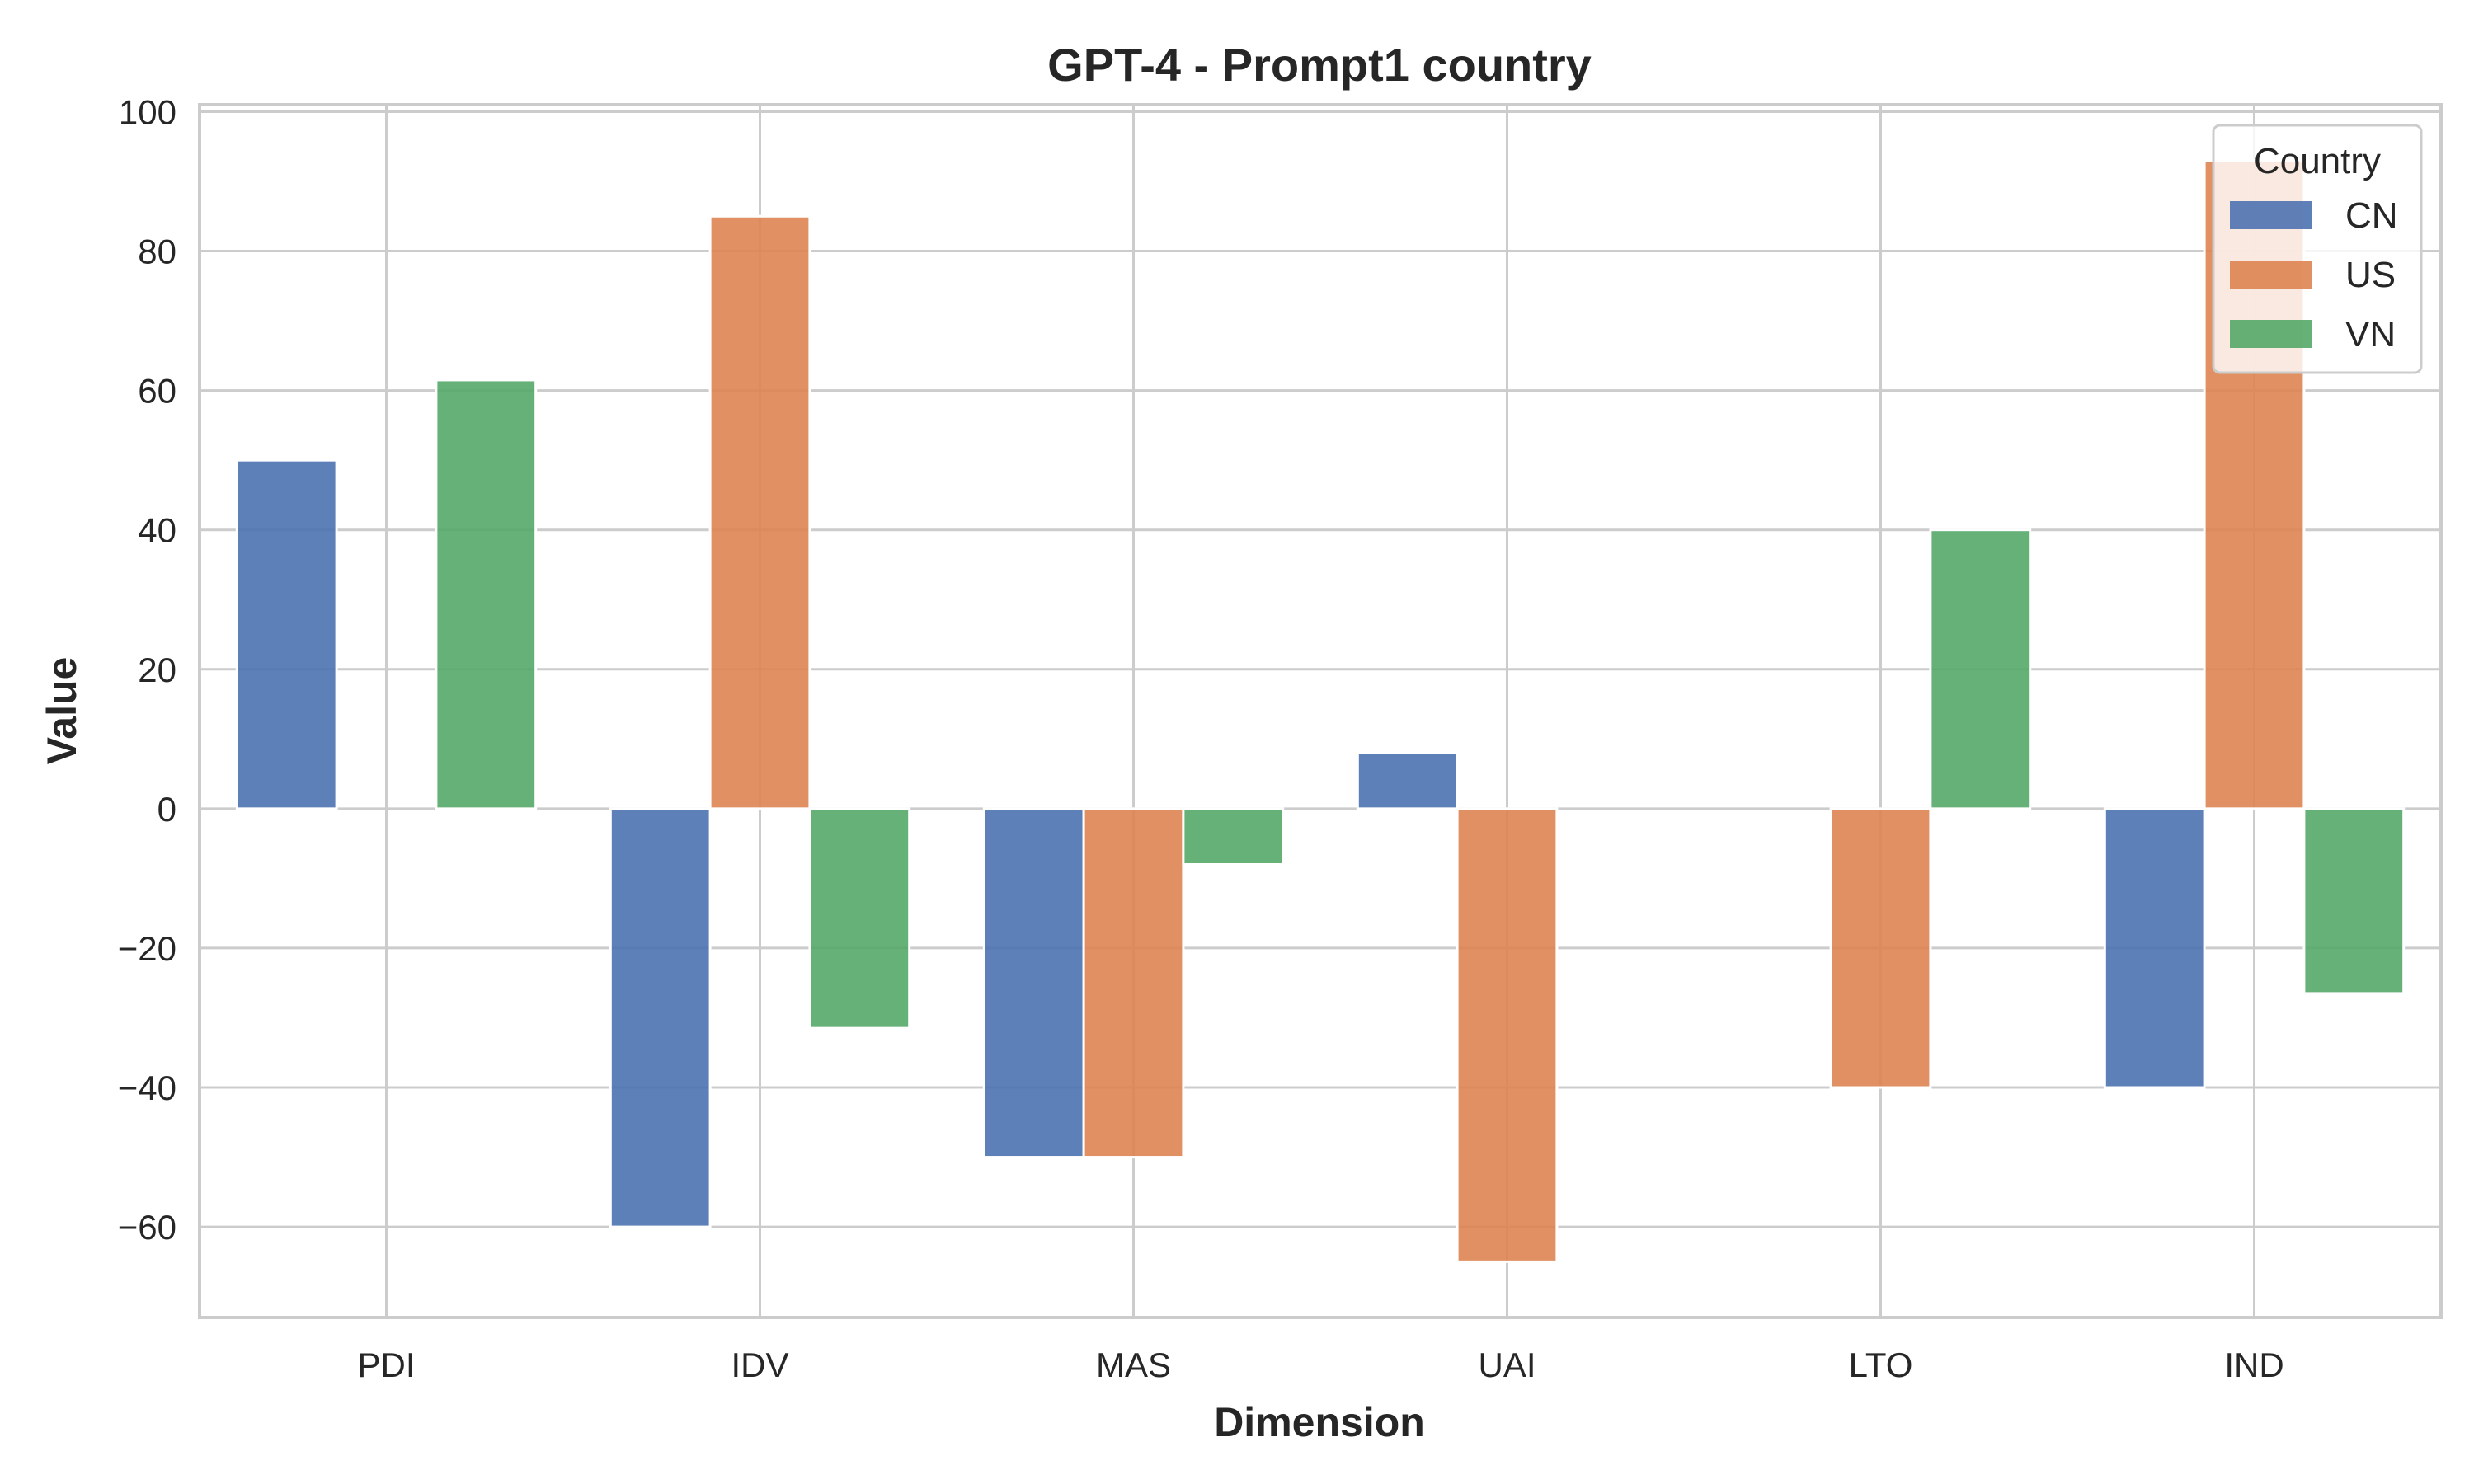  What do you see at coordinates (1133, 983) in the screenshot?
I see `bar-us-mas` at bounding box center [1133, 983].